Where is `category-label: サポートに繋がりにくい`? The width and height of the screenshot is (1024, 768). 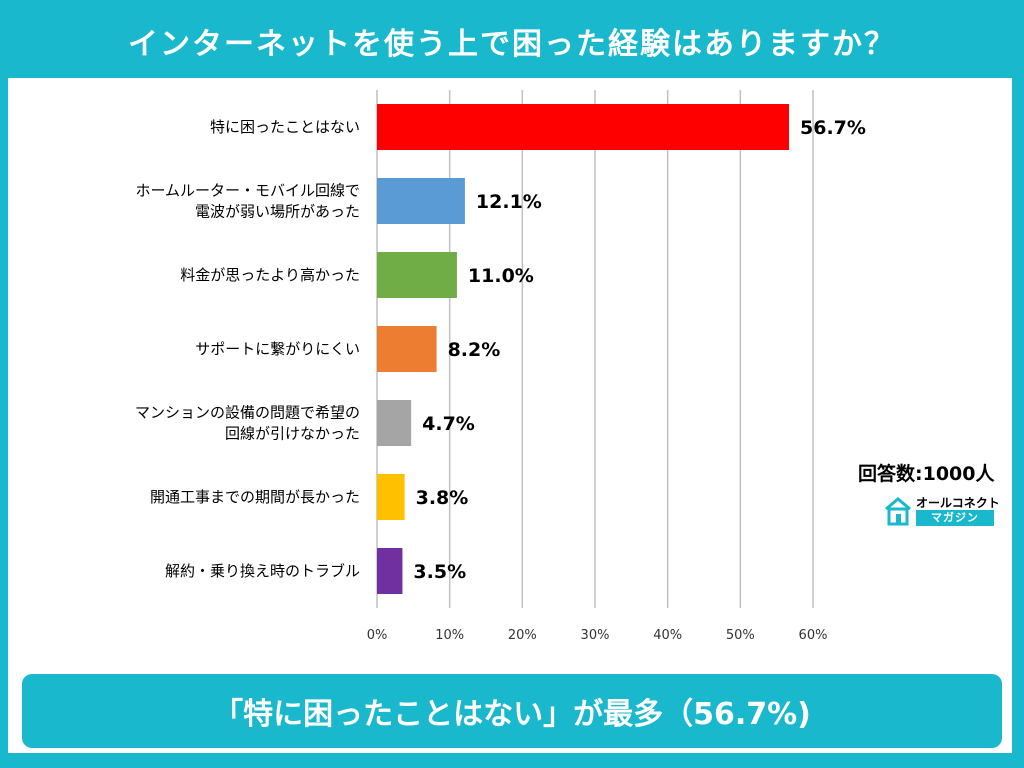
category-label: サポートに繋がりにくい is located at coordinates (277, 349).